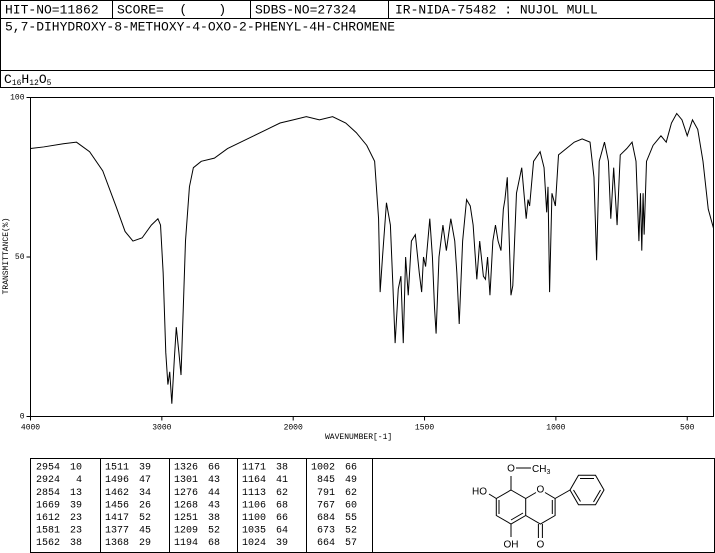 The image size is (715, 553). I want to click on hit-no: HIT-NO=11862, so click(52, 9).